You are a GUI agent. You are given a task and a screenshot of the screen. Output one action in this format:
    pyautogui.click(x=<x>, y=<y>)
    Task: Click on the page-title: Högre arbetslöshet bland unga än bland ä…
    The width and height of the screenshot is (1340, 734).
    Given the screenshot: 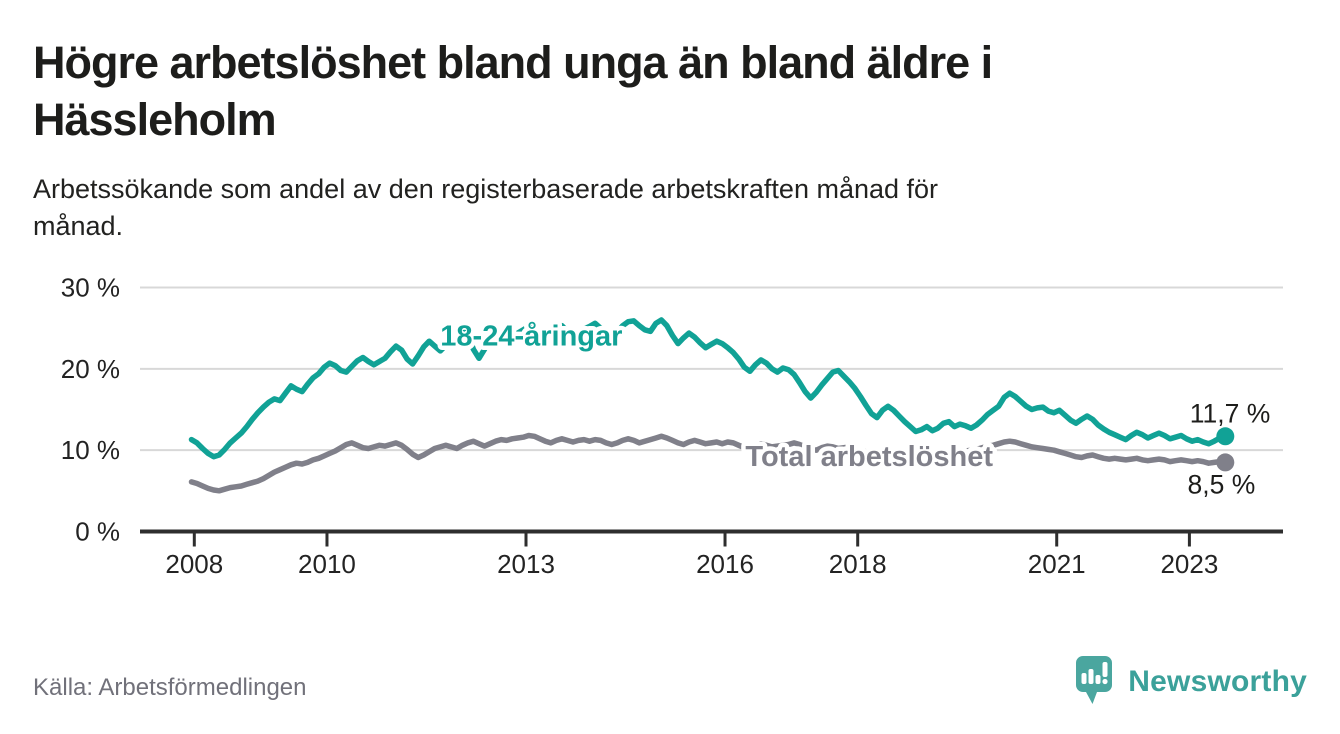 What is the action you would take?
    pyautogui.click(x=643, y=91)
    